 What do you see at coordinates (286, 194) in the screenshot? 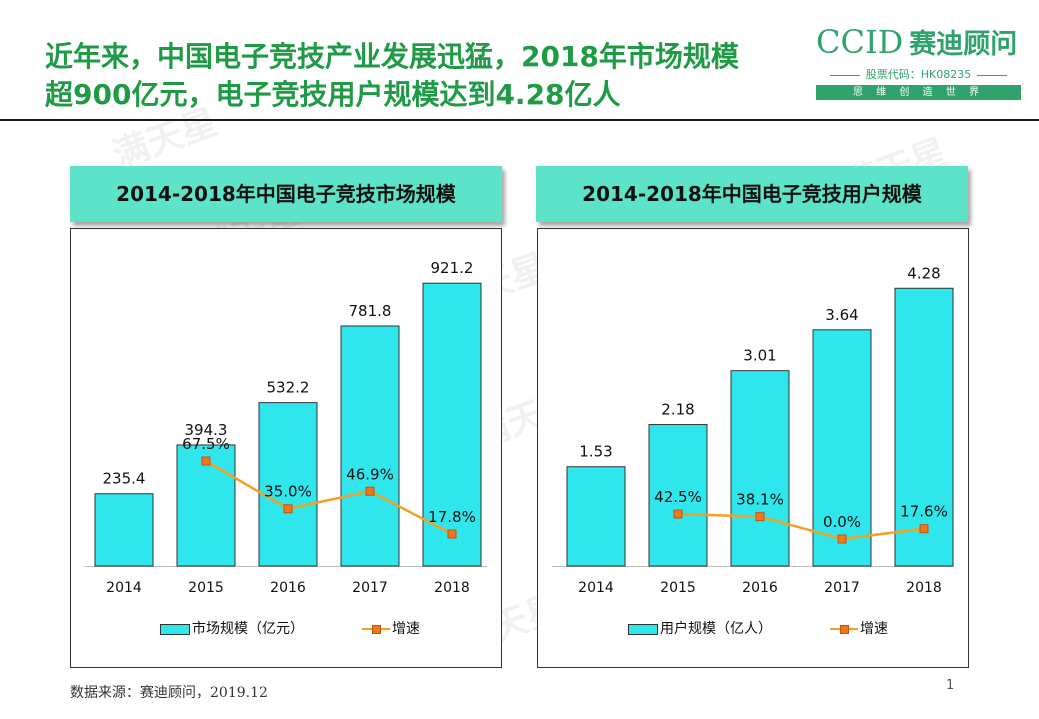
I see `chart-title-market: 2014-2018年中国电子竞技市场规模` at bounding box center [286, 194].